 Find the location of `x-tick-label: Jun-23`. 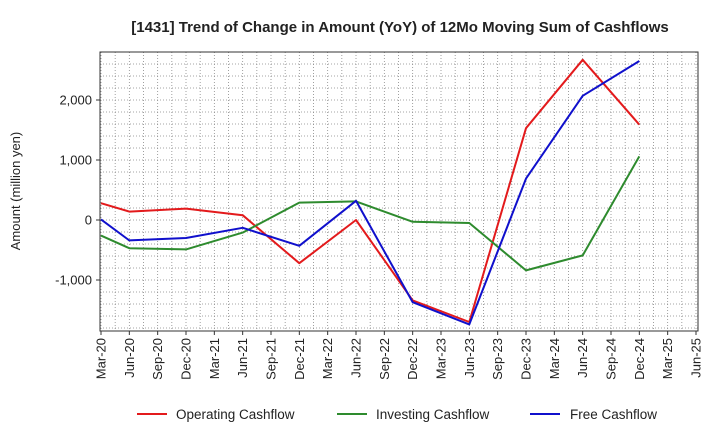

x-tick-label: Jun-23 is located at coordinates (469, 358).